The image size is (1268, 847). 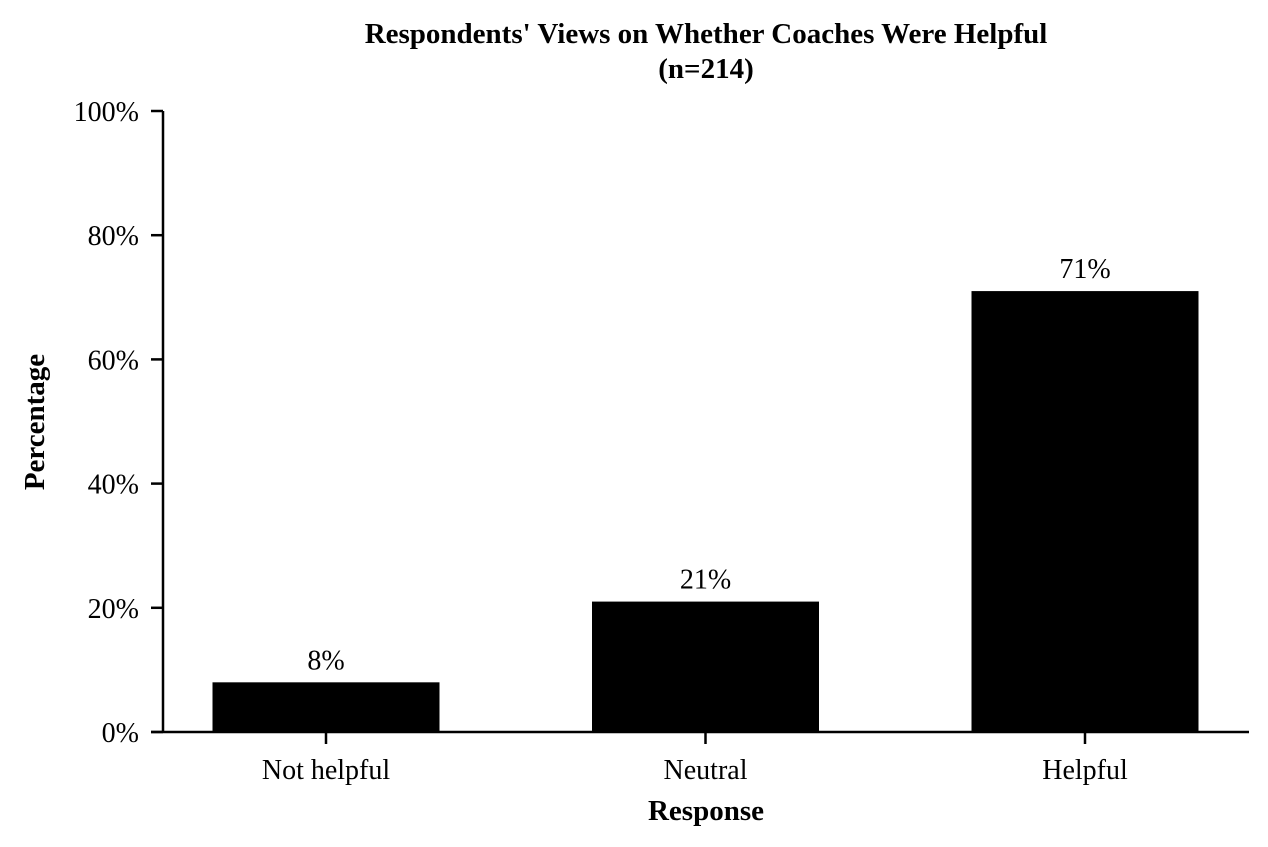 I want to click on x-tick-label: Not helpful, so click(x=326, y=770).